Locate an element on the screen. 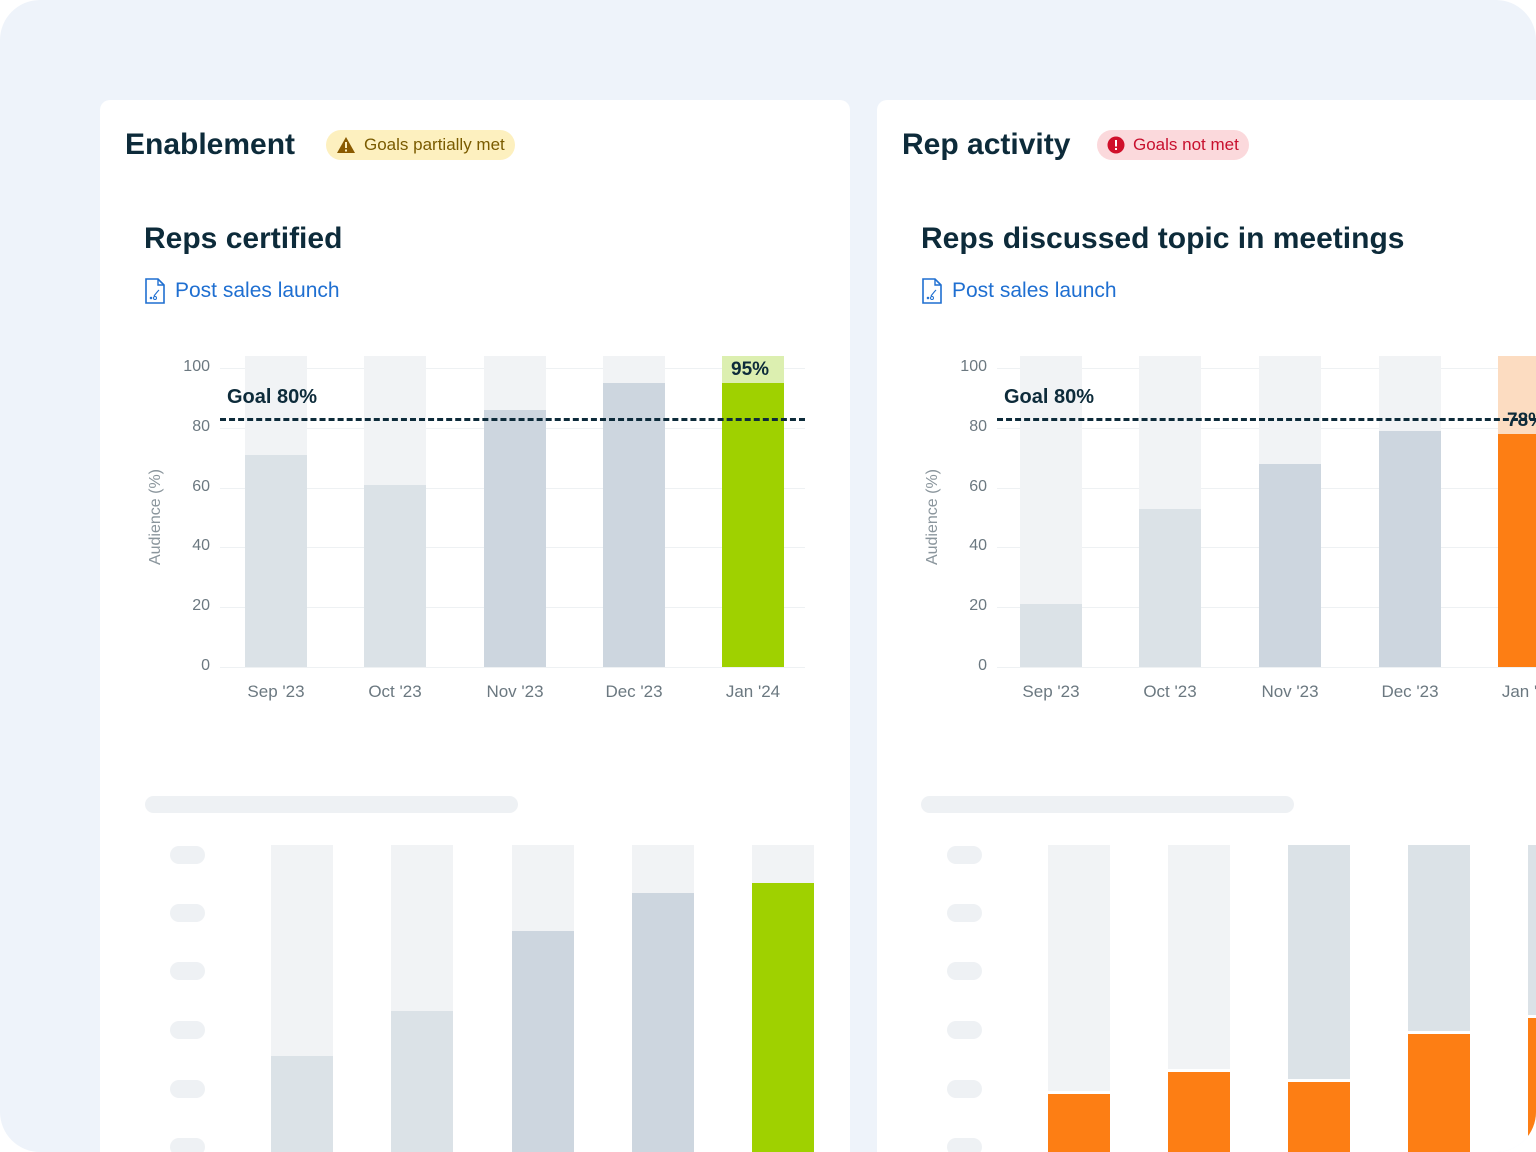  data-label: 95% is located at coordinates (750, 369).